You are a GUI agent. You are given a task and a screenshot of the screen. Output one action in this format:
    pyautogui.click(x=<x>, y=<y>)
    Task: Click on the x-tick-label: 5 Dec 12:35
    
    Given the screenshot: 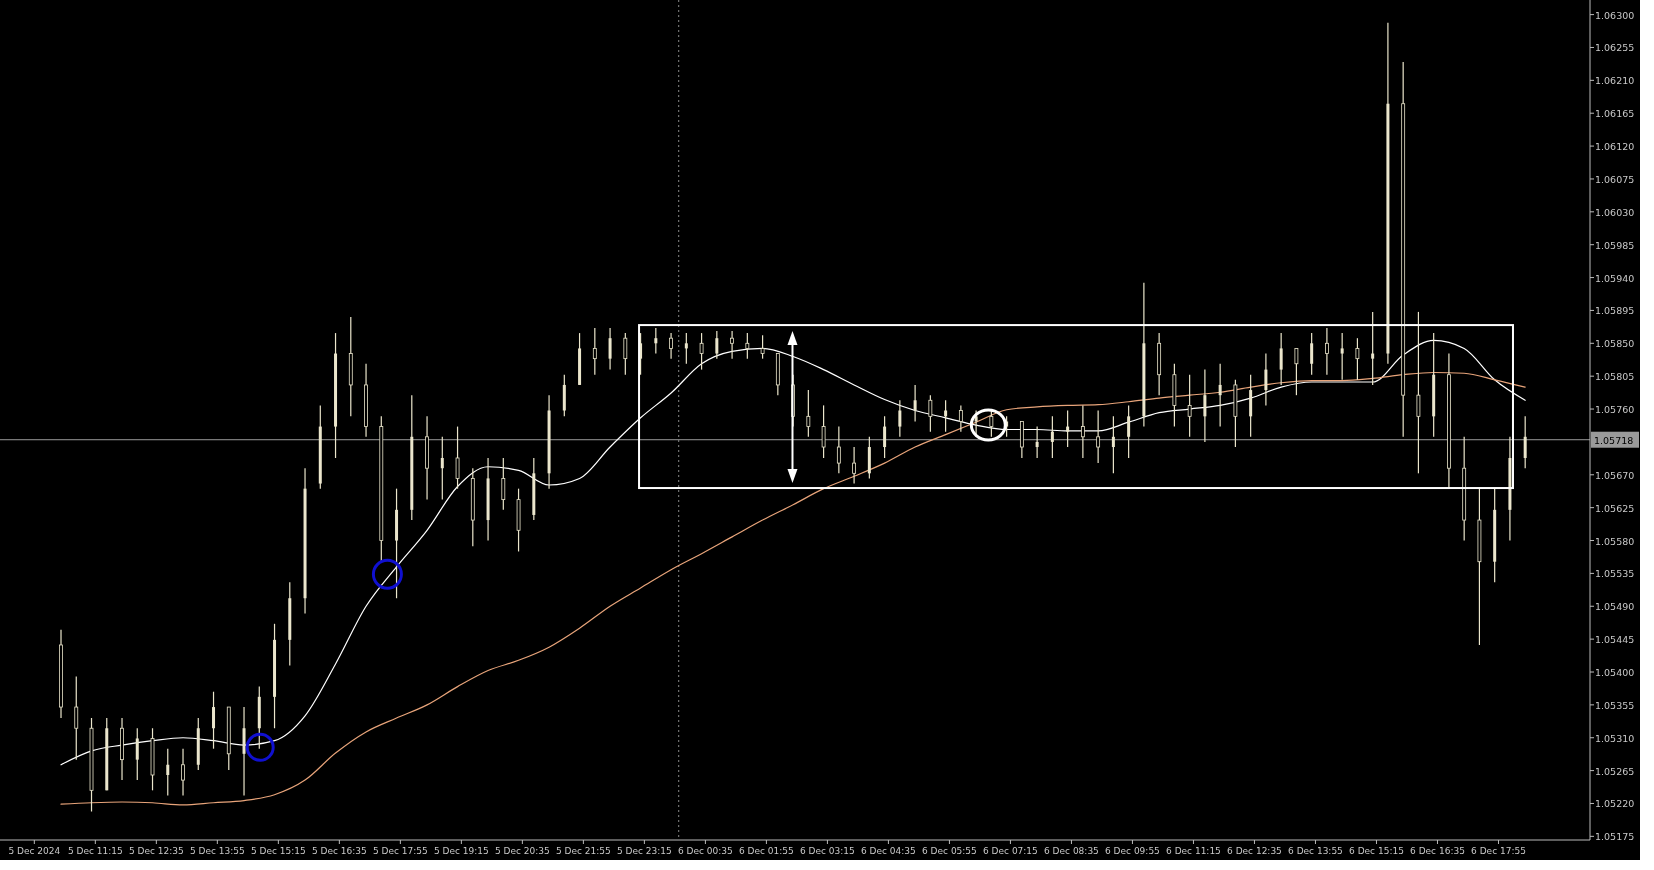 What is the action you would take?
    pyautogui.click(x=156, y=851)
    